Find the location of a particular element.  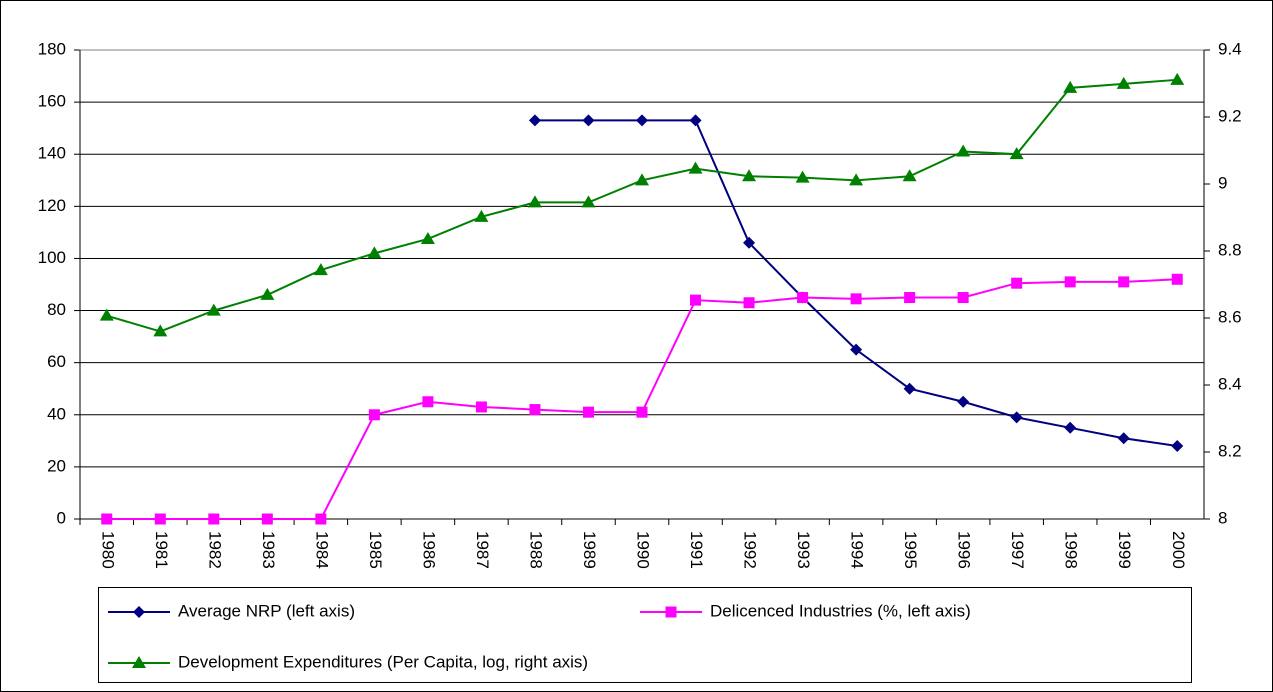

y-tick-label: 180 is located at coordinates (52, 48).